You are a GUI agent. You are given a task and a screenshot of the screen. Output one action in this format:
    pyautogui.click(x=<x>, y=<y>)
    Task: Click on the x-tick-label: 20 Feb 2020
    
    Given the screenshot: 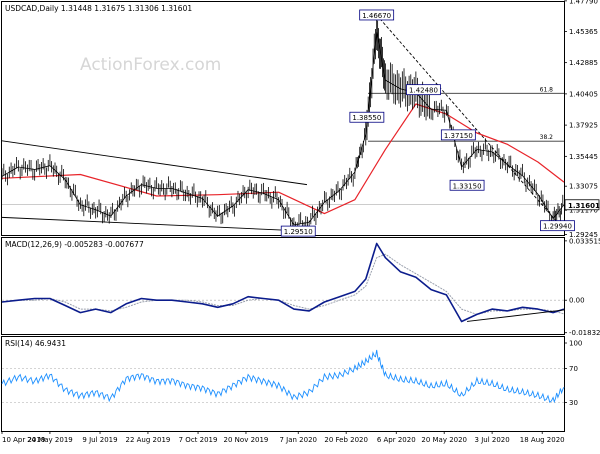 What is the action you would take?
    pyautogui.click(x=346, y=440)
    